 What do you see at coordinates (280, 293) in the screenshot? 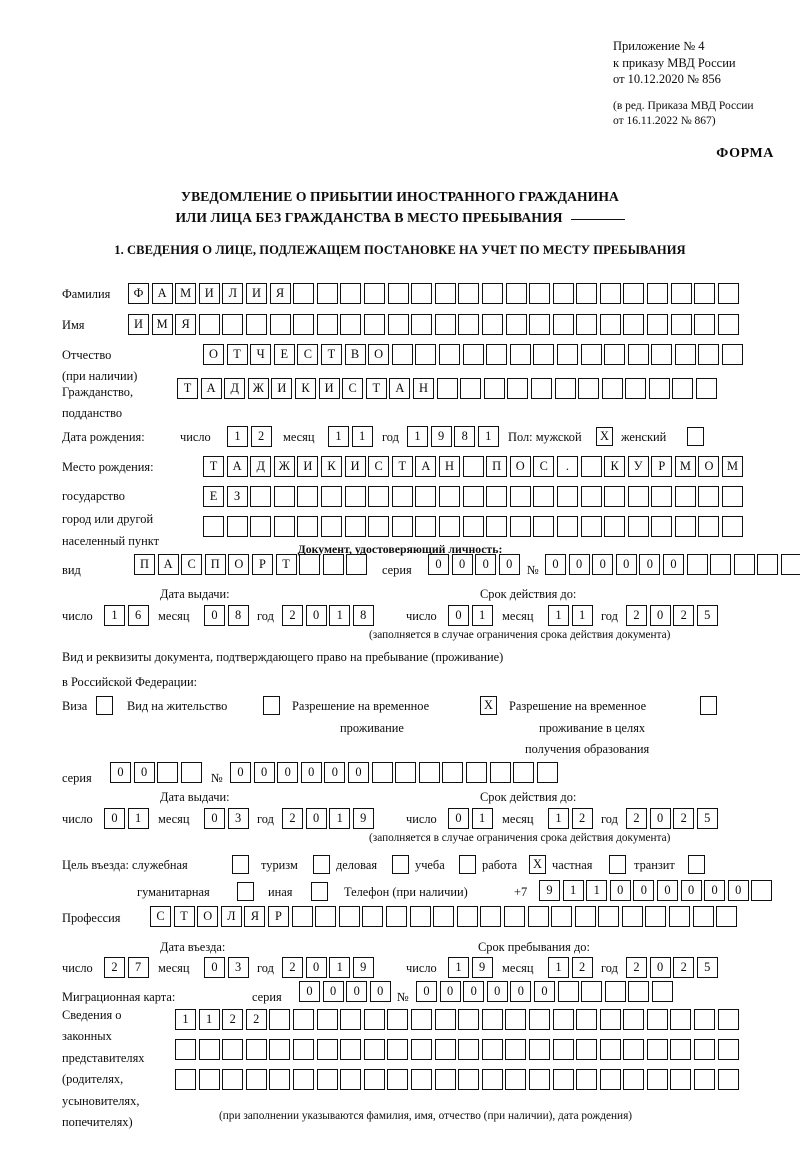
I see `char-cell: Я` at bounding box center [280, 293].